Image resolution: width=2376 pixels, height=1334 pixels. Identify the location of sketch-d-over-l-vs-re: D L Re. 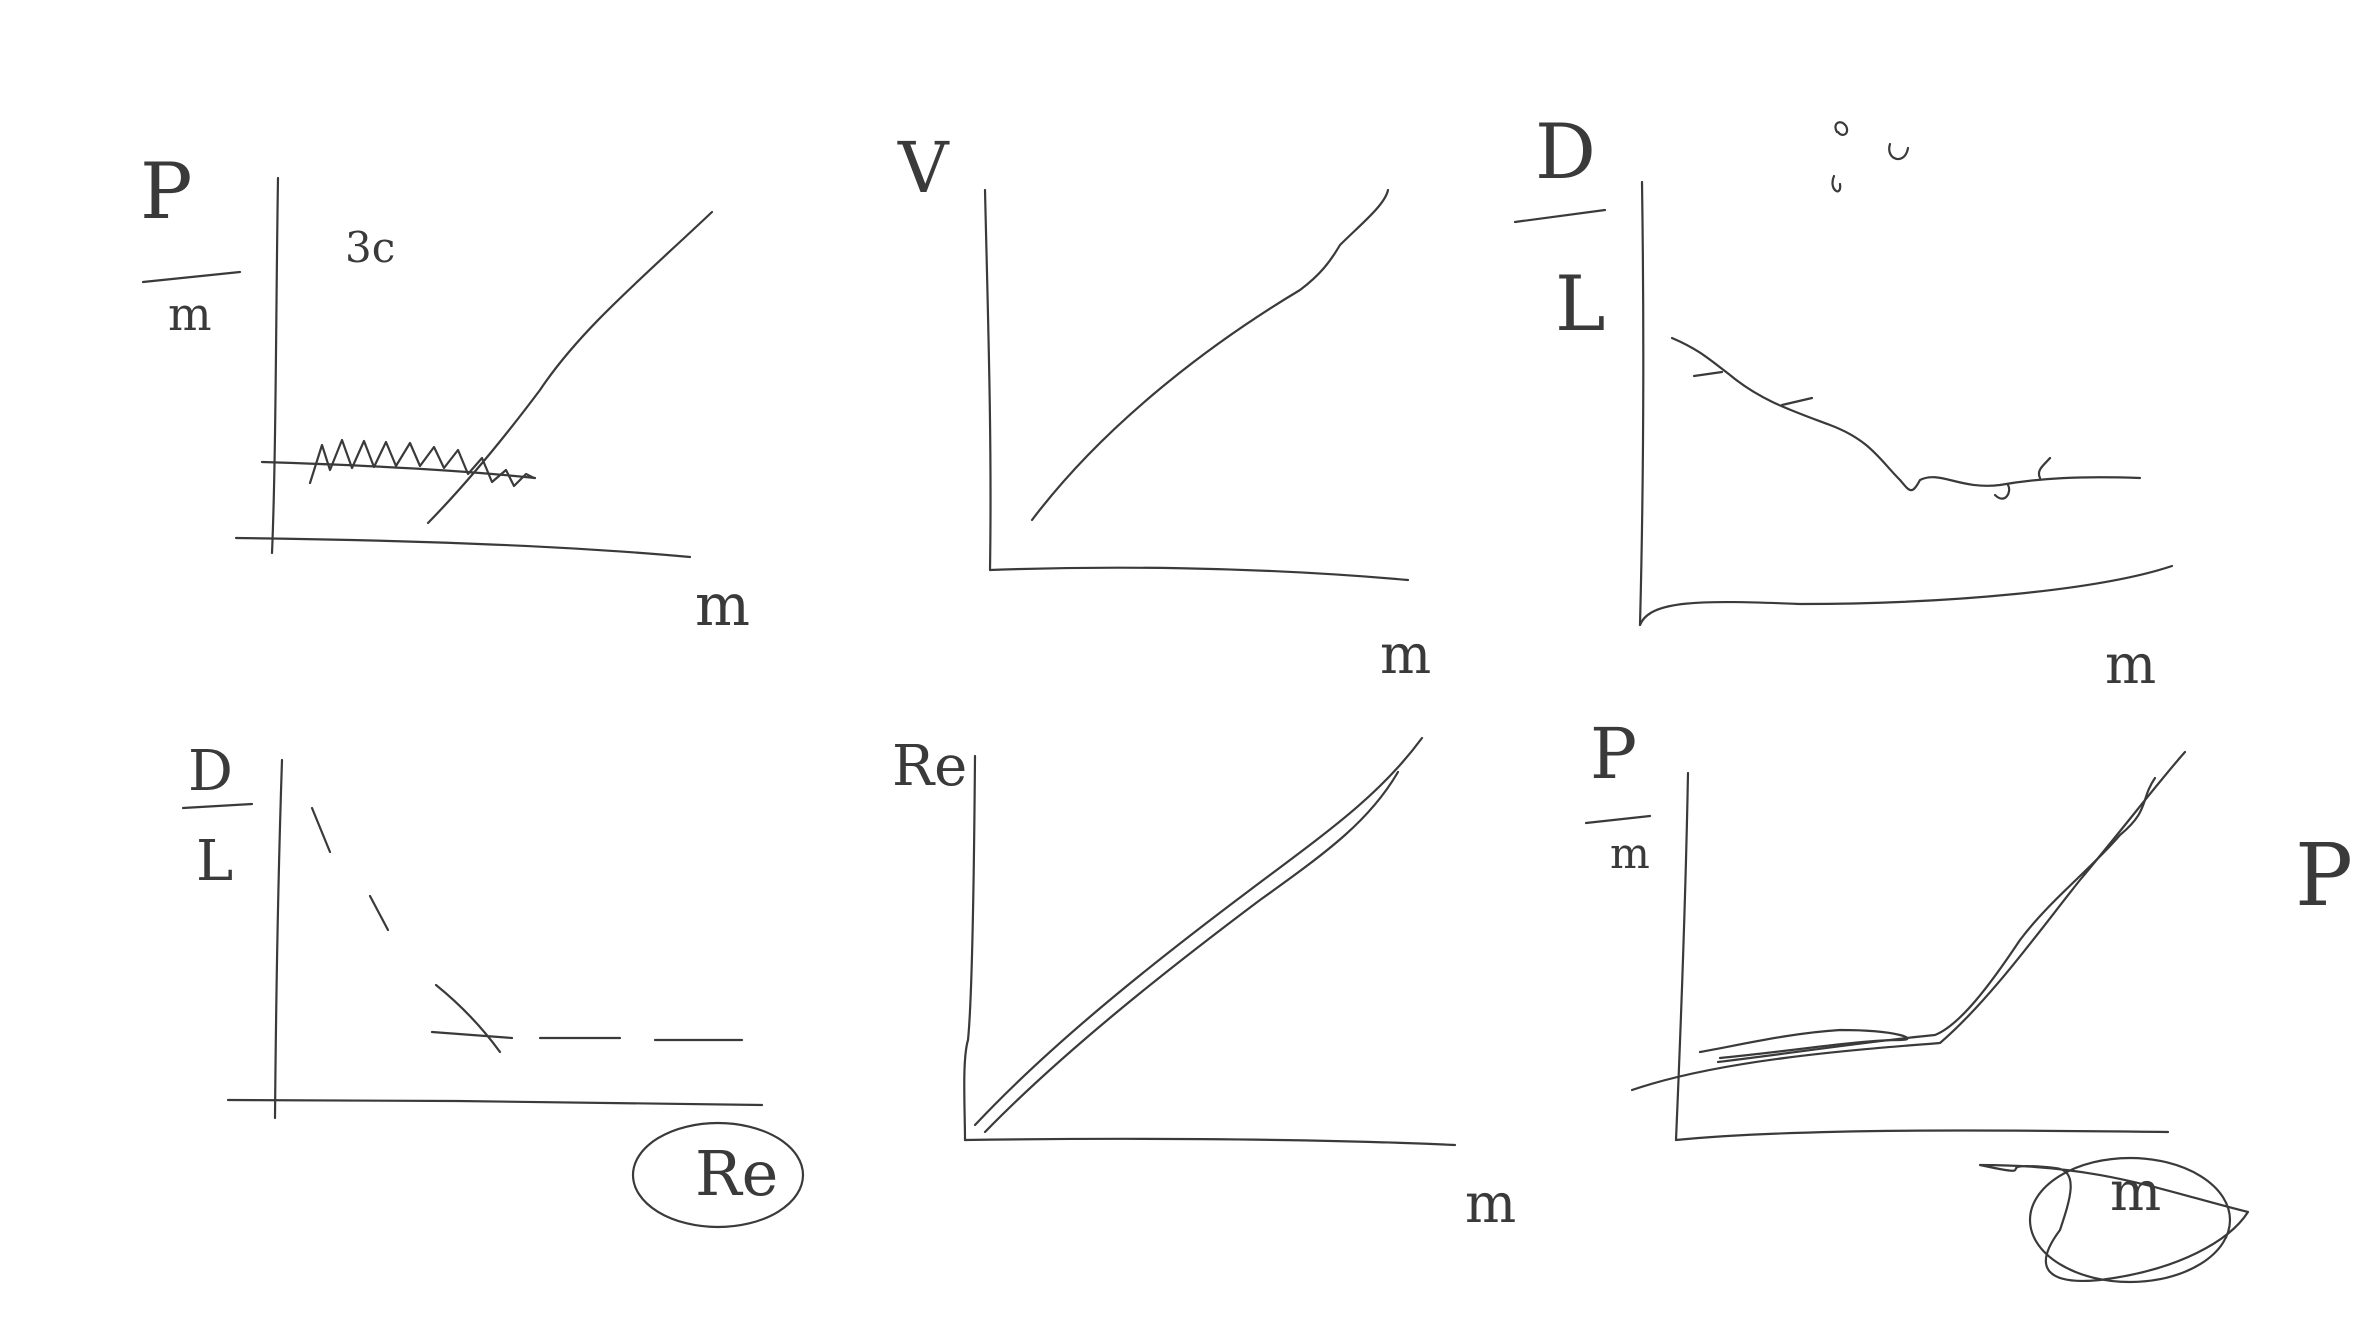
(493, 984).